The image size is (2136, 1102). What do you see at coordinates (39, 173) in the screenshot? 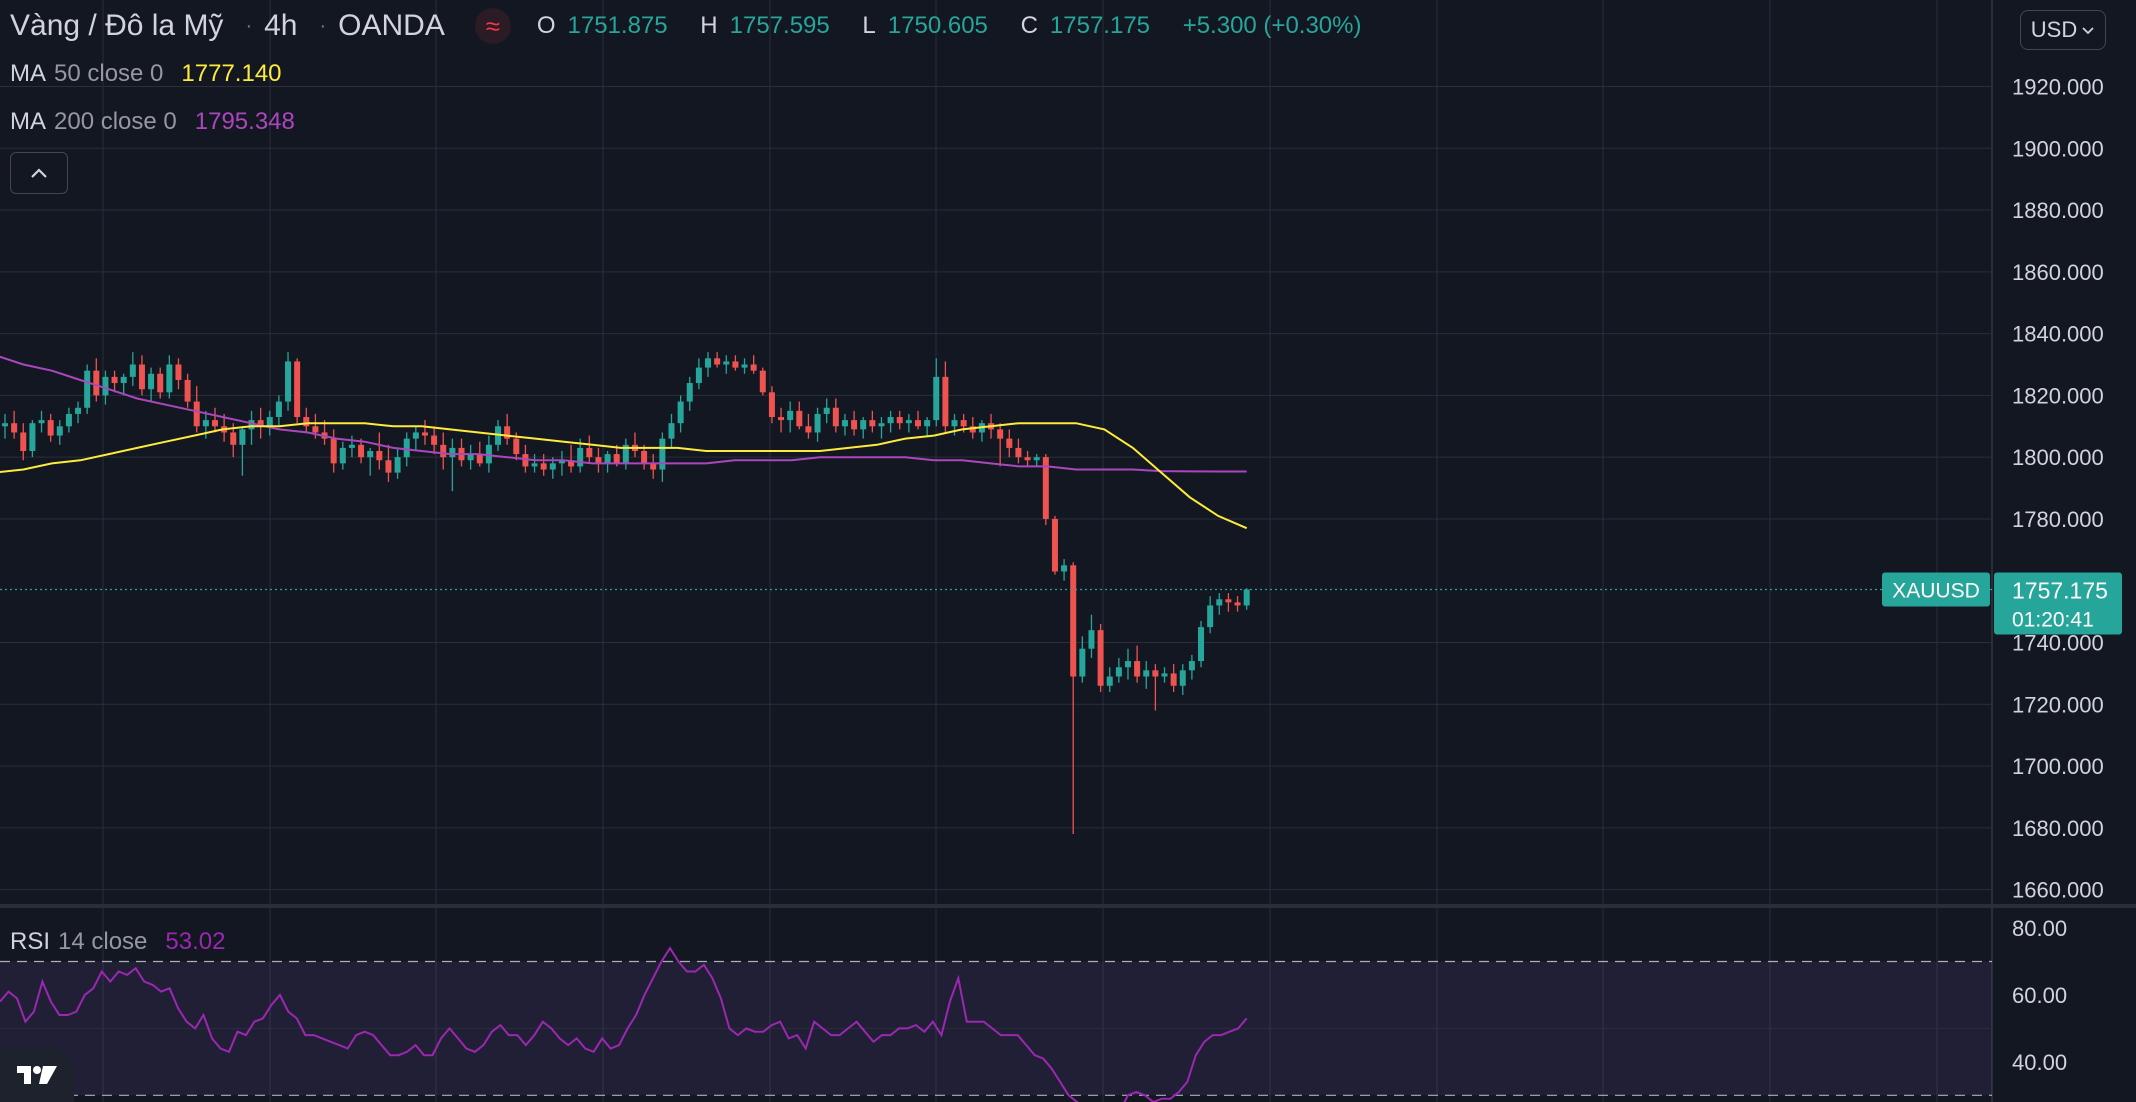
I see `collapse-legend-button` at bounding box center [39, 173].